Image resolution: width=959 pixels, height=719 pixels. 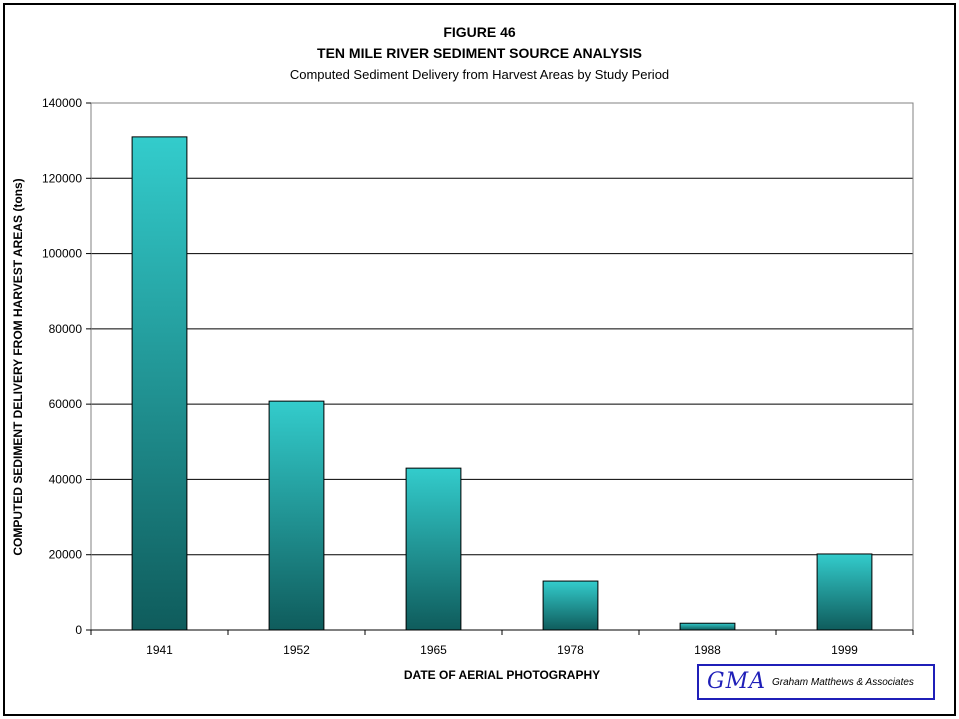 What do you see at coordinates (159, 650) in the screenshot?
I see `x-tick-label: 1941` at bounding box center [159, 650].